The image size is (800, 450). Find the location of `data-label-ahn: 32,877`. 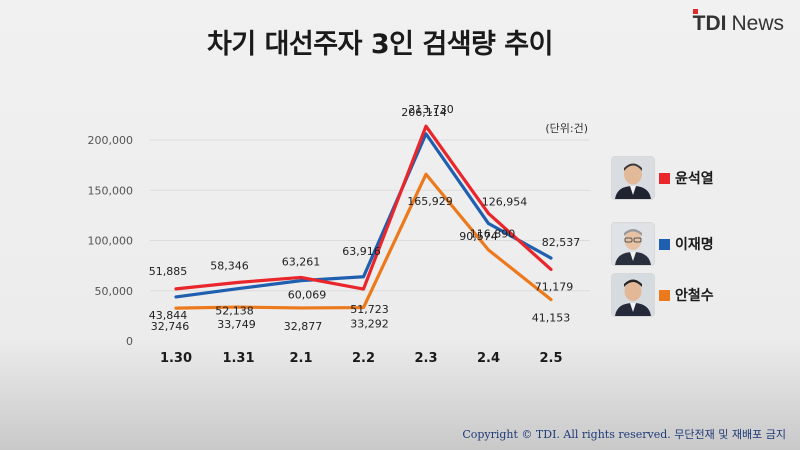

data-label-ahn: 32,877 is located at coordinates (303, 326).